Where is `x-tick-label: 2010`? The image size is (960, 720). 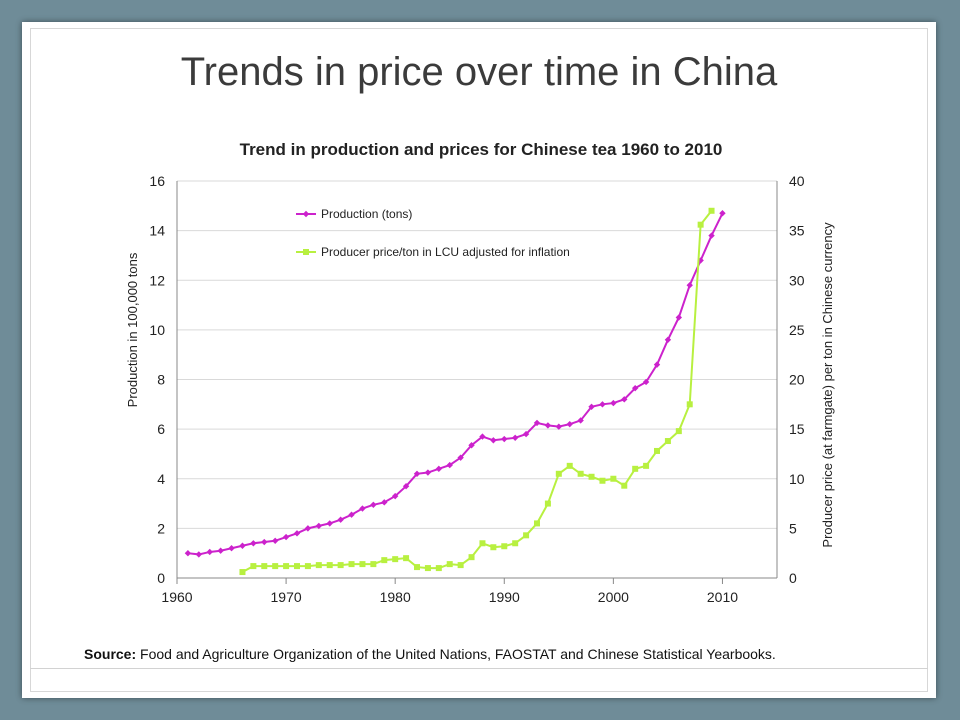
x-tick-label: 2010 is located at coordinates (722, 597).